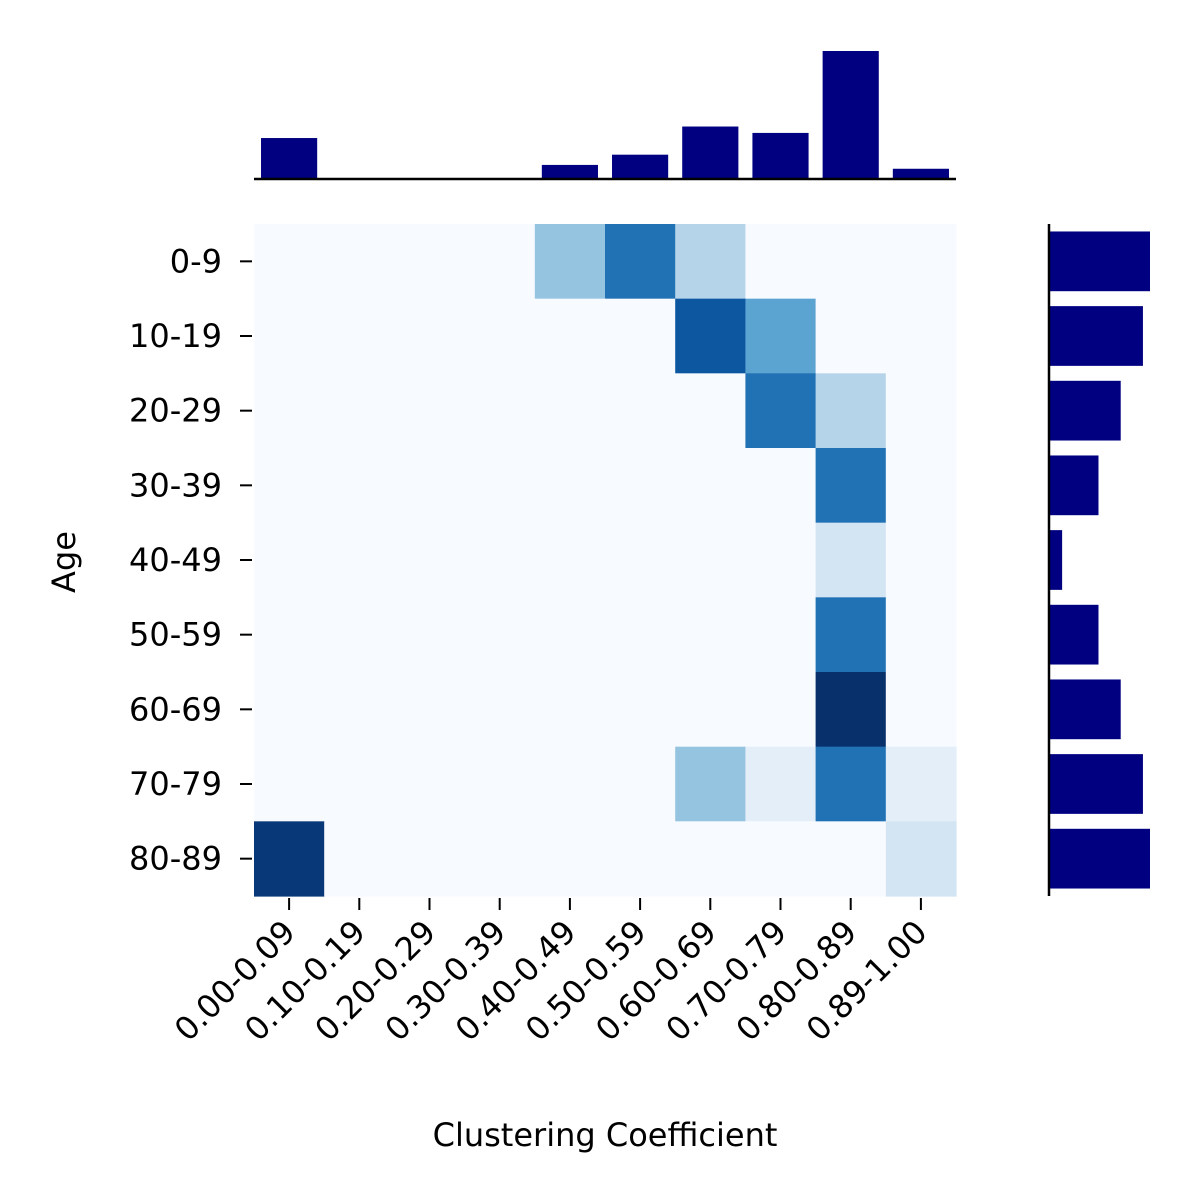  Describe the element at coordinates (196, 261) in the screenshot. I see `y-tick-label: 0-9` at that location.